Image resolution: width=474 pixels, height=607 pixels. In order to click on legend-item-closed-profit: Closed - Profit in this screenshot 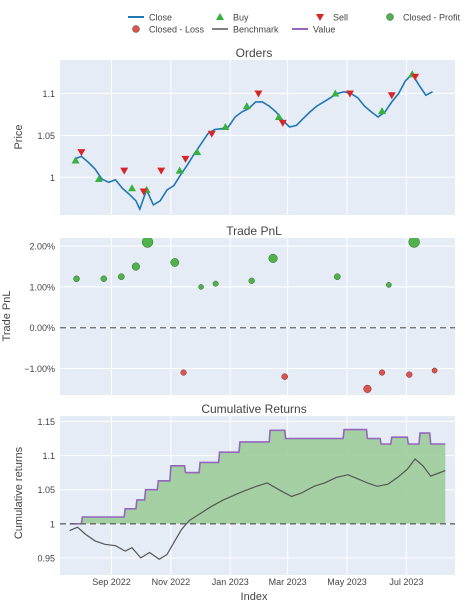, I will do `click(423, 18)`.